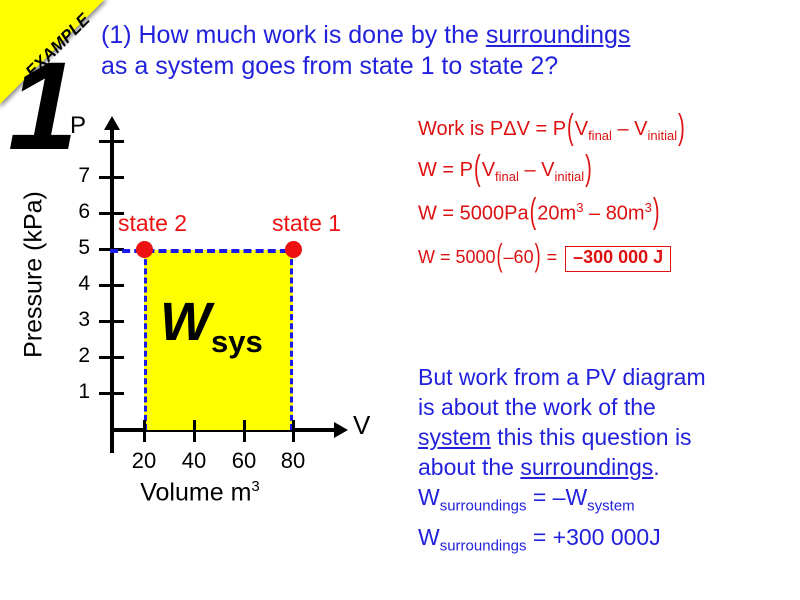 The width and height of the screenshot is (800, 600). Describe the element at coordinates (255, 486) in the screenshot. I see `x-axis-title-exponent: 3` at that location.